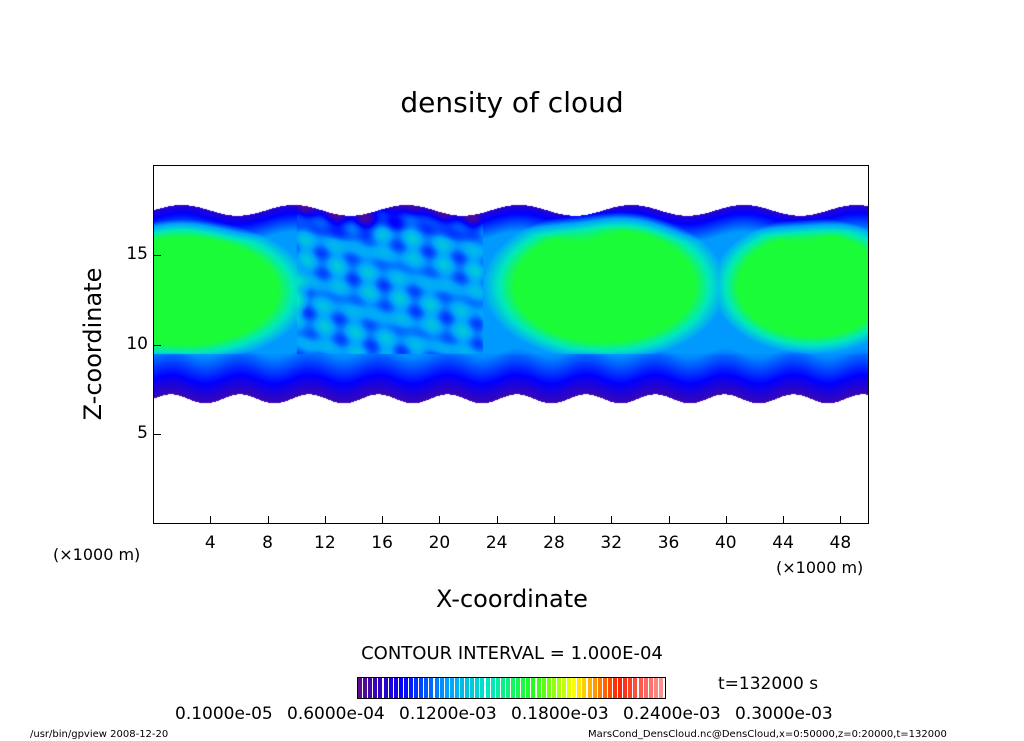  What do you see at coordinates (448, 714) in the screenshot?
I see `colorbar-label: 0.1200e-03` at bounding box center [448, 714].